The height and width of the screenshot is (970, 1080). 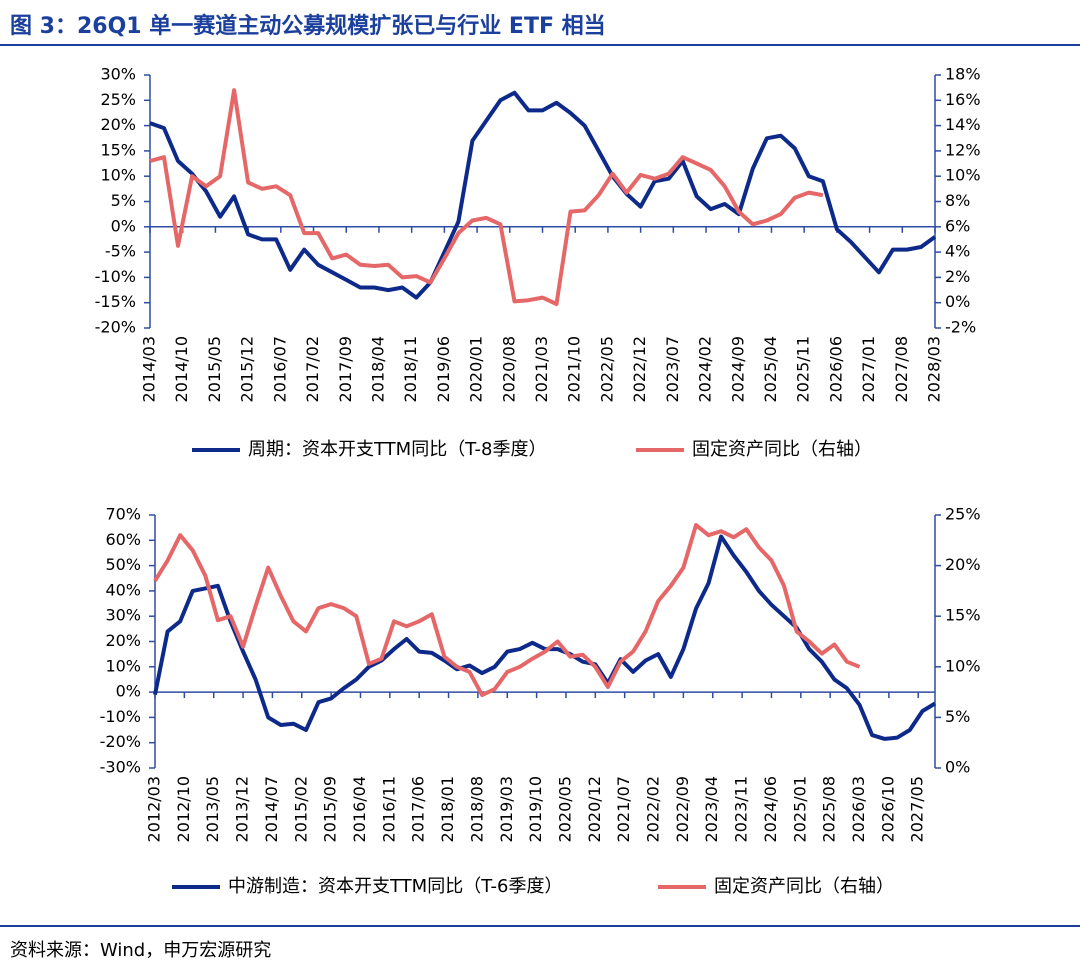 I want to click on x-tick-label: 2024/06, so click(x=770, y=809).